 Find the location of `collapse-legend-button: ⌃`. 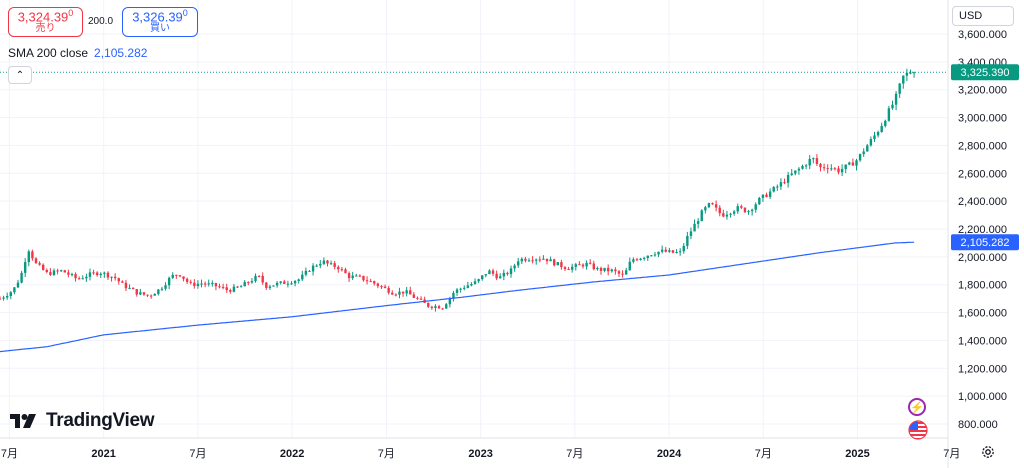

collapse-legend-button: ⌃ is located at coordinates (20, 75).